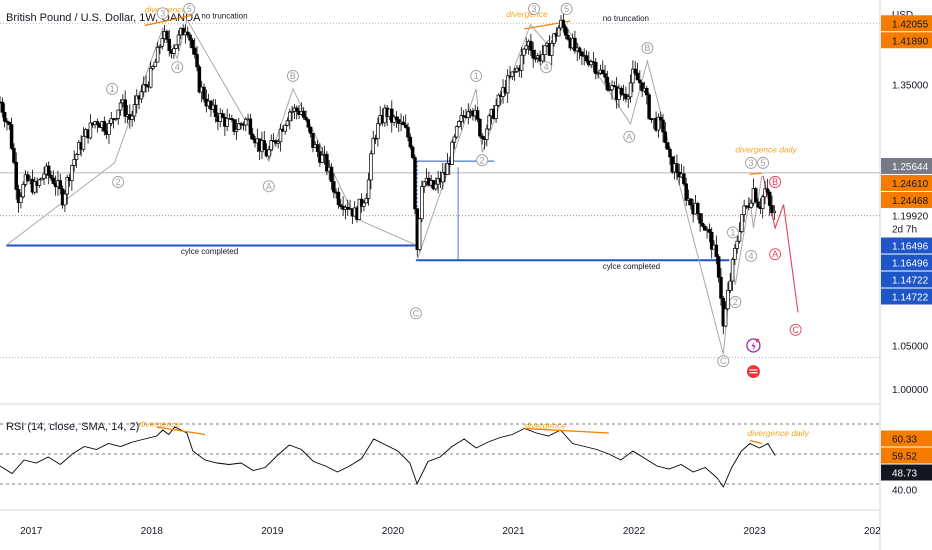  Describe the element at coordinates (906, 165) in the screenshot. I see `price-axis-tag: 1.25644` at that location.